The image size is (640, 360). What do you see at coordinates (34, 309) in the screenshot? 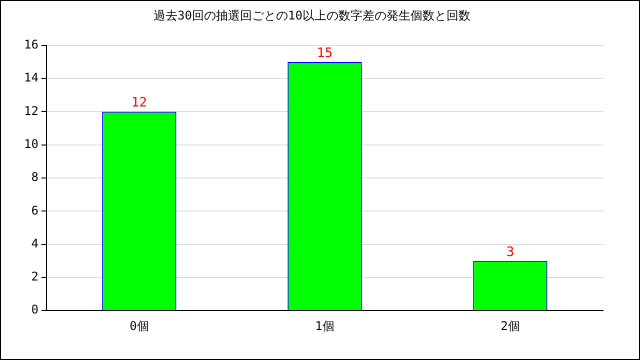
I see `y-tick-label: 0` at bounding box center [34, 309].